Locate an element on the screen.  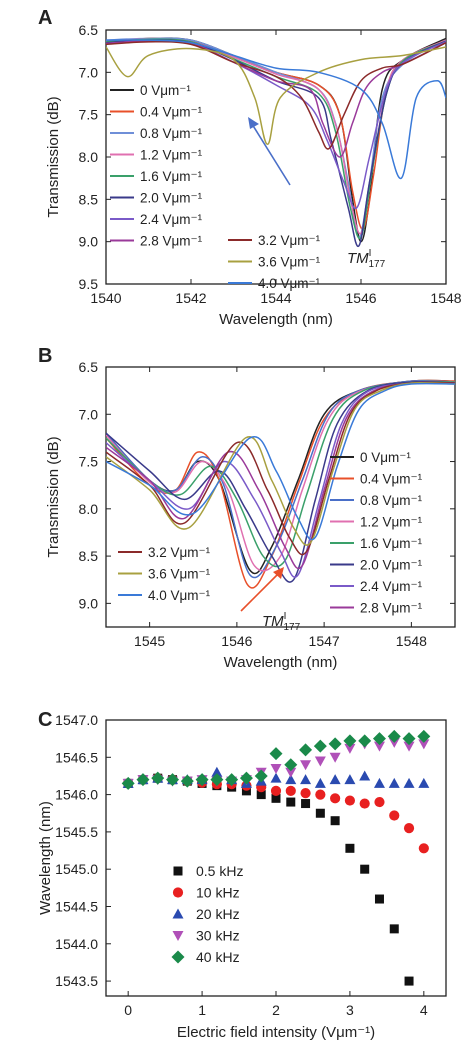
legend-b-left-label: 4.0 Vμm⁻¹ is located at coordinates (179, 595).